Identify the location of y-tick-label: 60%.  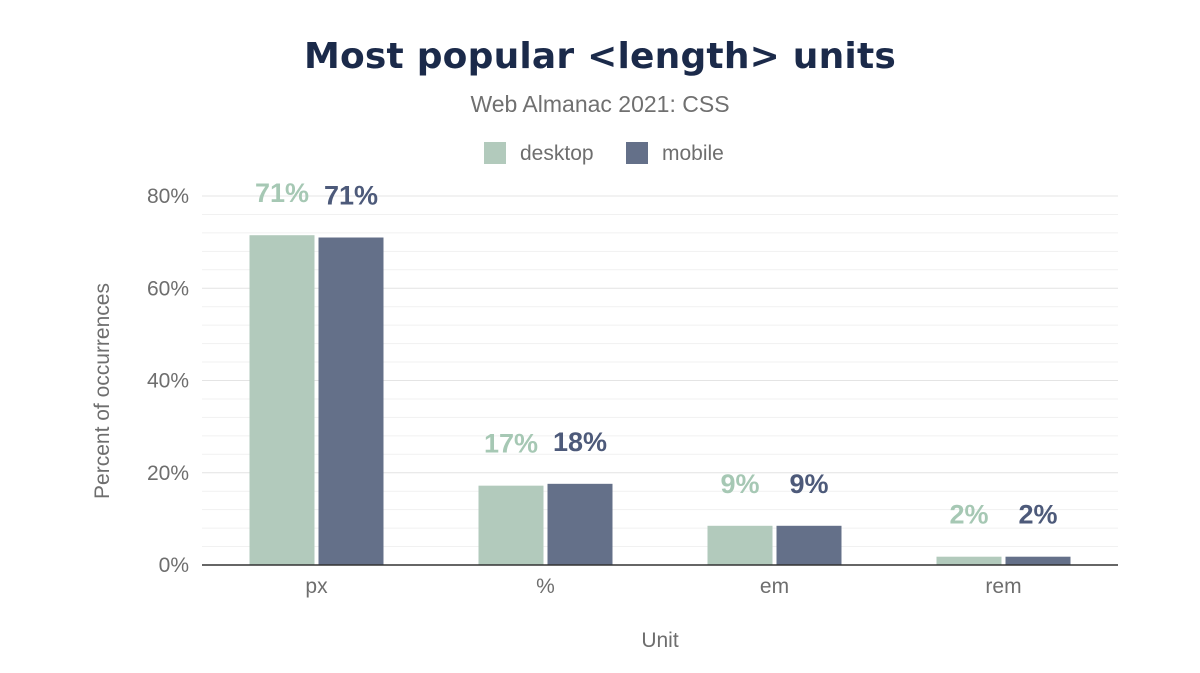
(168, 288).